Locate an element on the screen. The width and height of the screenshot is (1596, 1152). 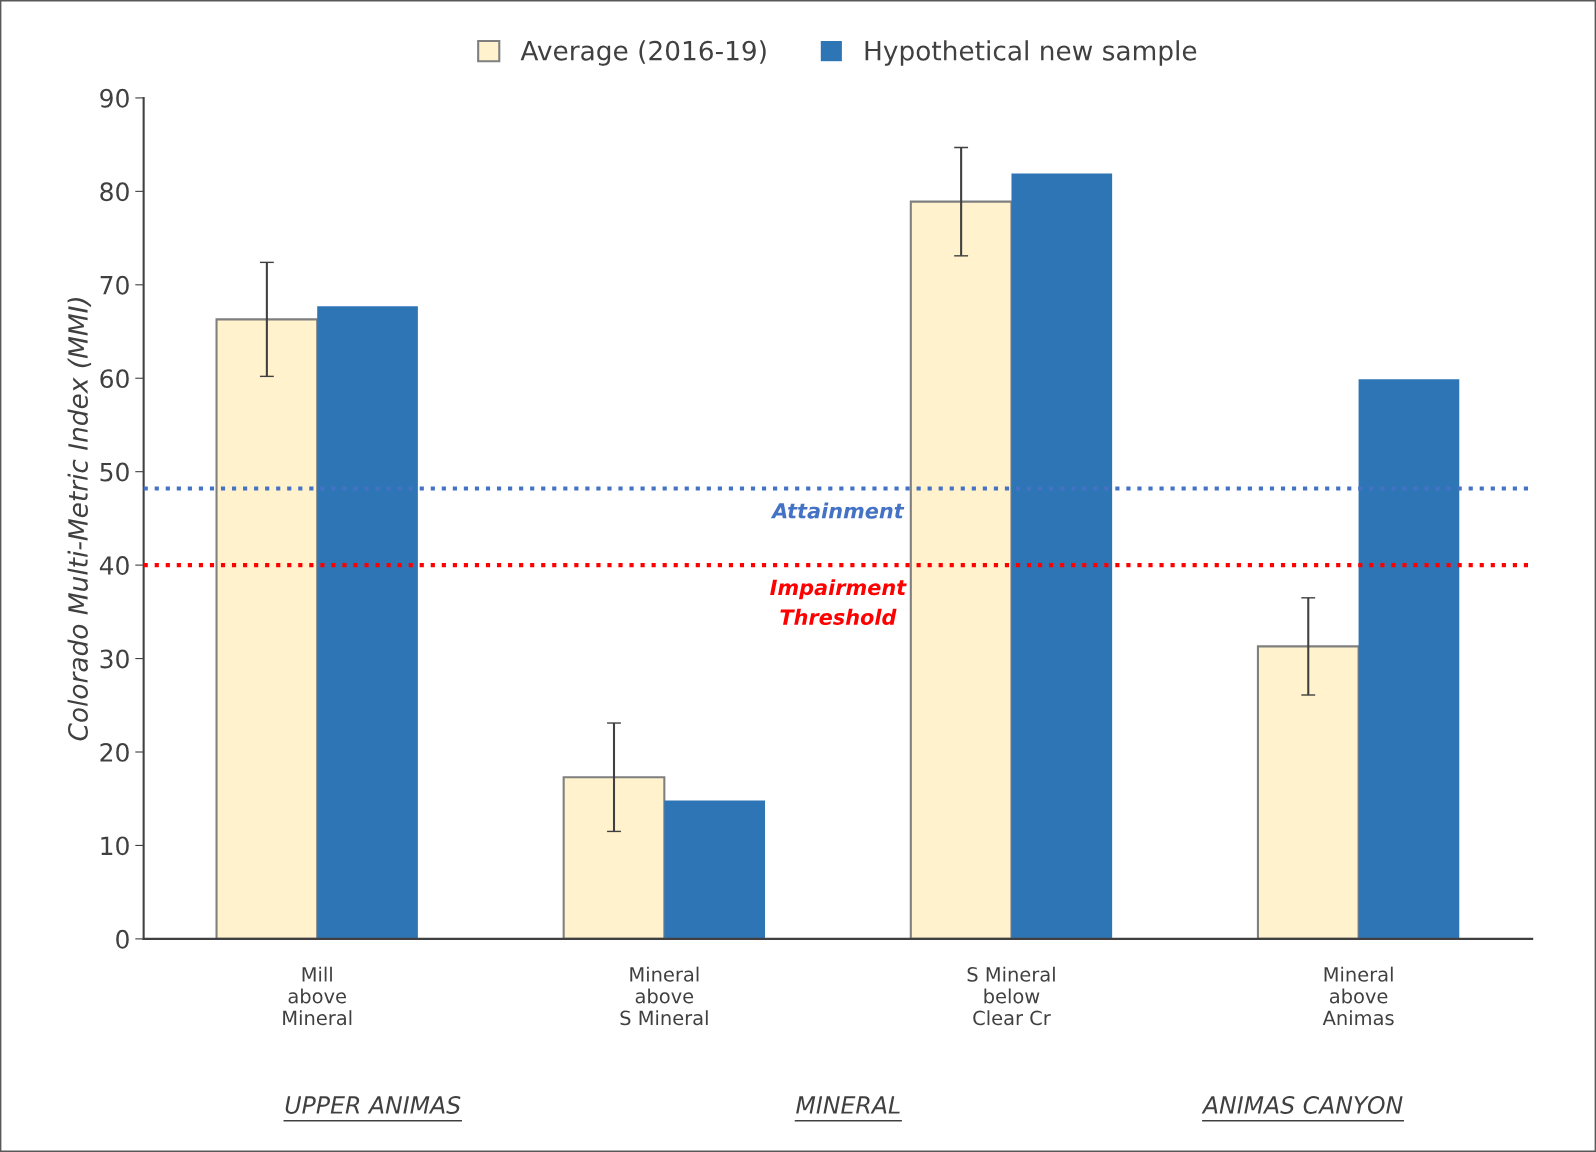
x-tick-label: Mineral above S Mineral is located at coordinates (664, 996).